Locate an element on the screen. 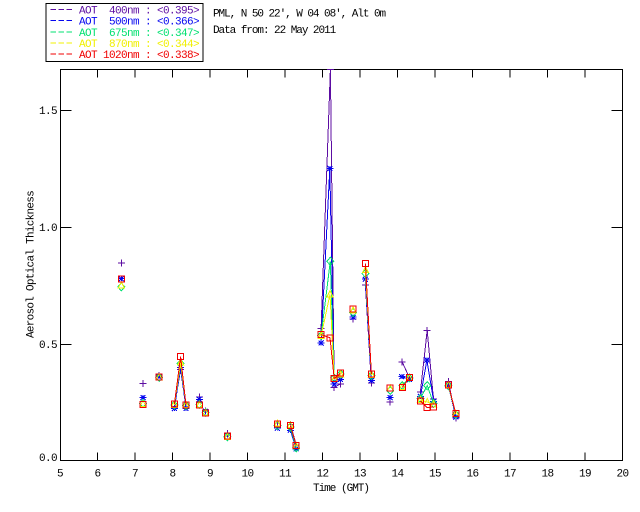 The width and height of the screenshot is (640, 512). svg-text: 5 is located at coordinates (60, 475).